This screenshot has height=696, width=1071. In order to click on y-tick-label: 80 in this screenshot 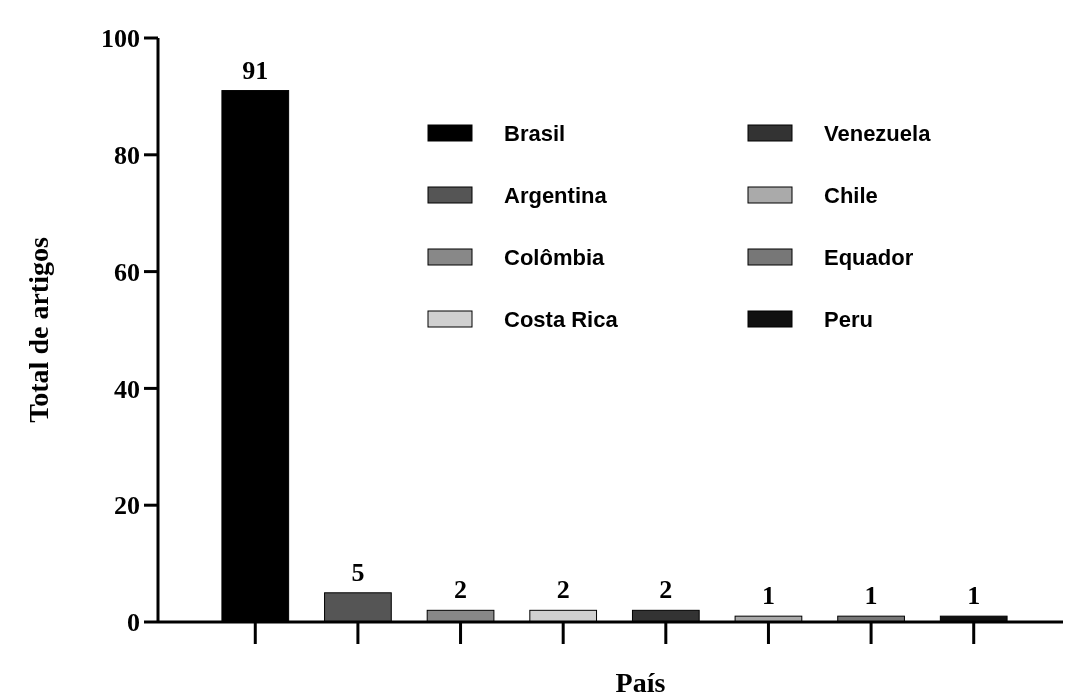, I will do `click(127, 155)`.